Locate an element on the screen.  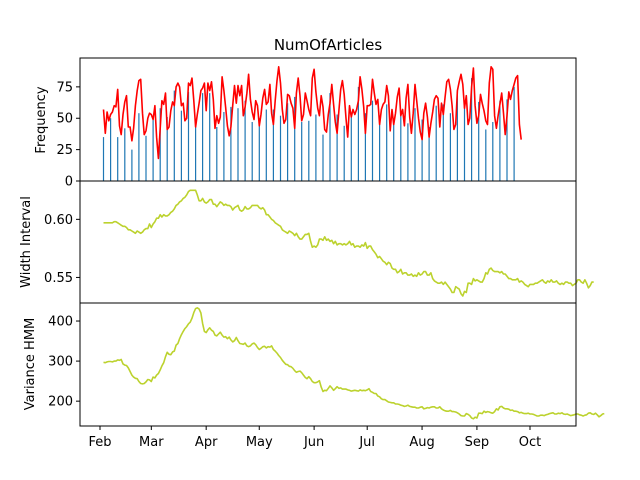
x-tick-label: Apr is located at coordinates (206, 442).